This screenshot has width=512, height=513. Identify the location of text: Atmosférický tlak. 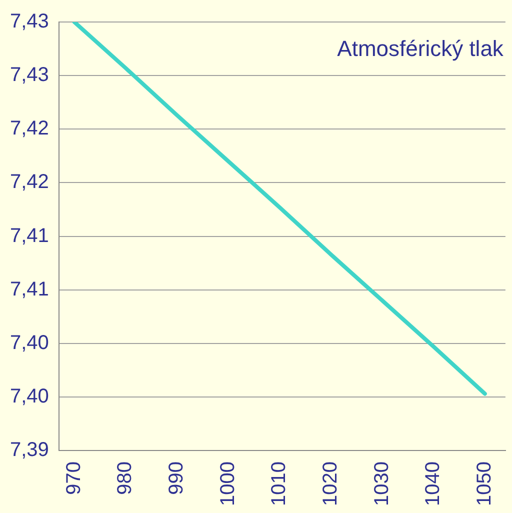
(420, 49).